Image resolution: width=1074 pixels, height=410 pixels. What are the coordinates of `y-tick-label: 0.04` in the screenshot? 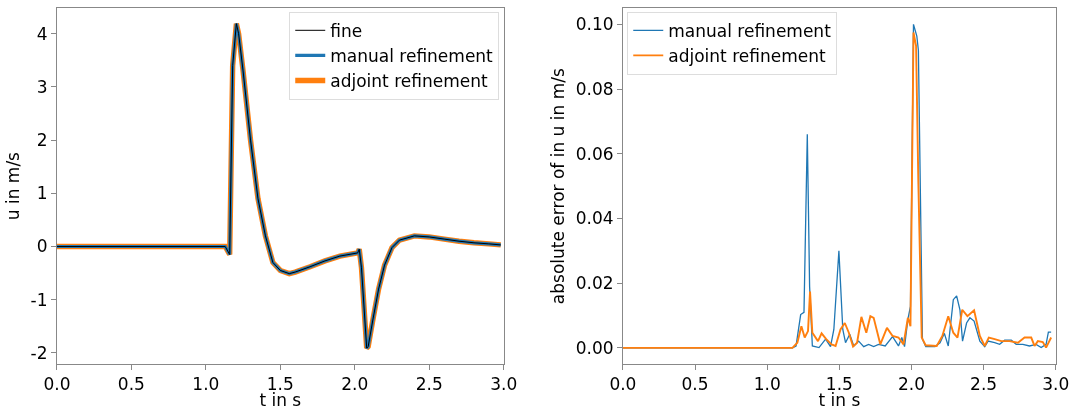 It's located at (594, 218).